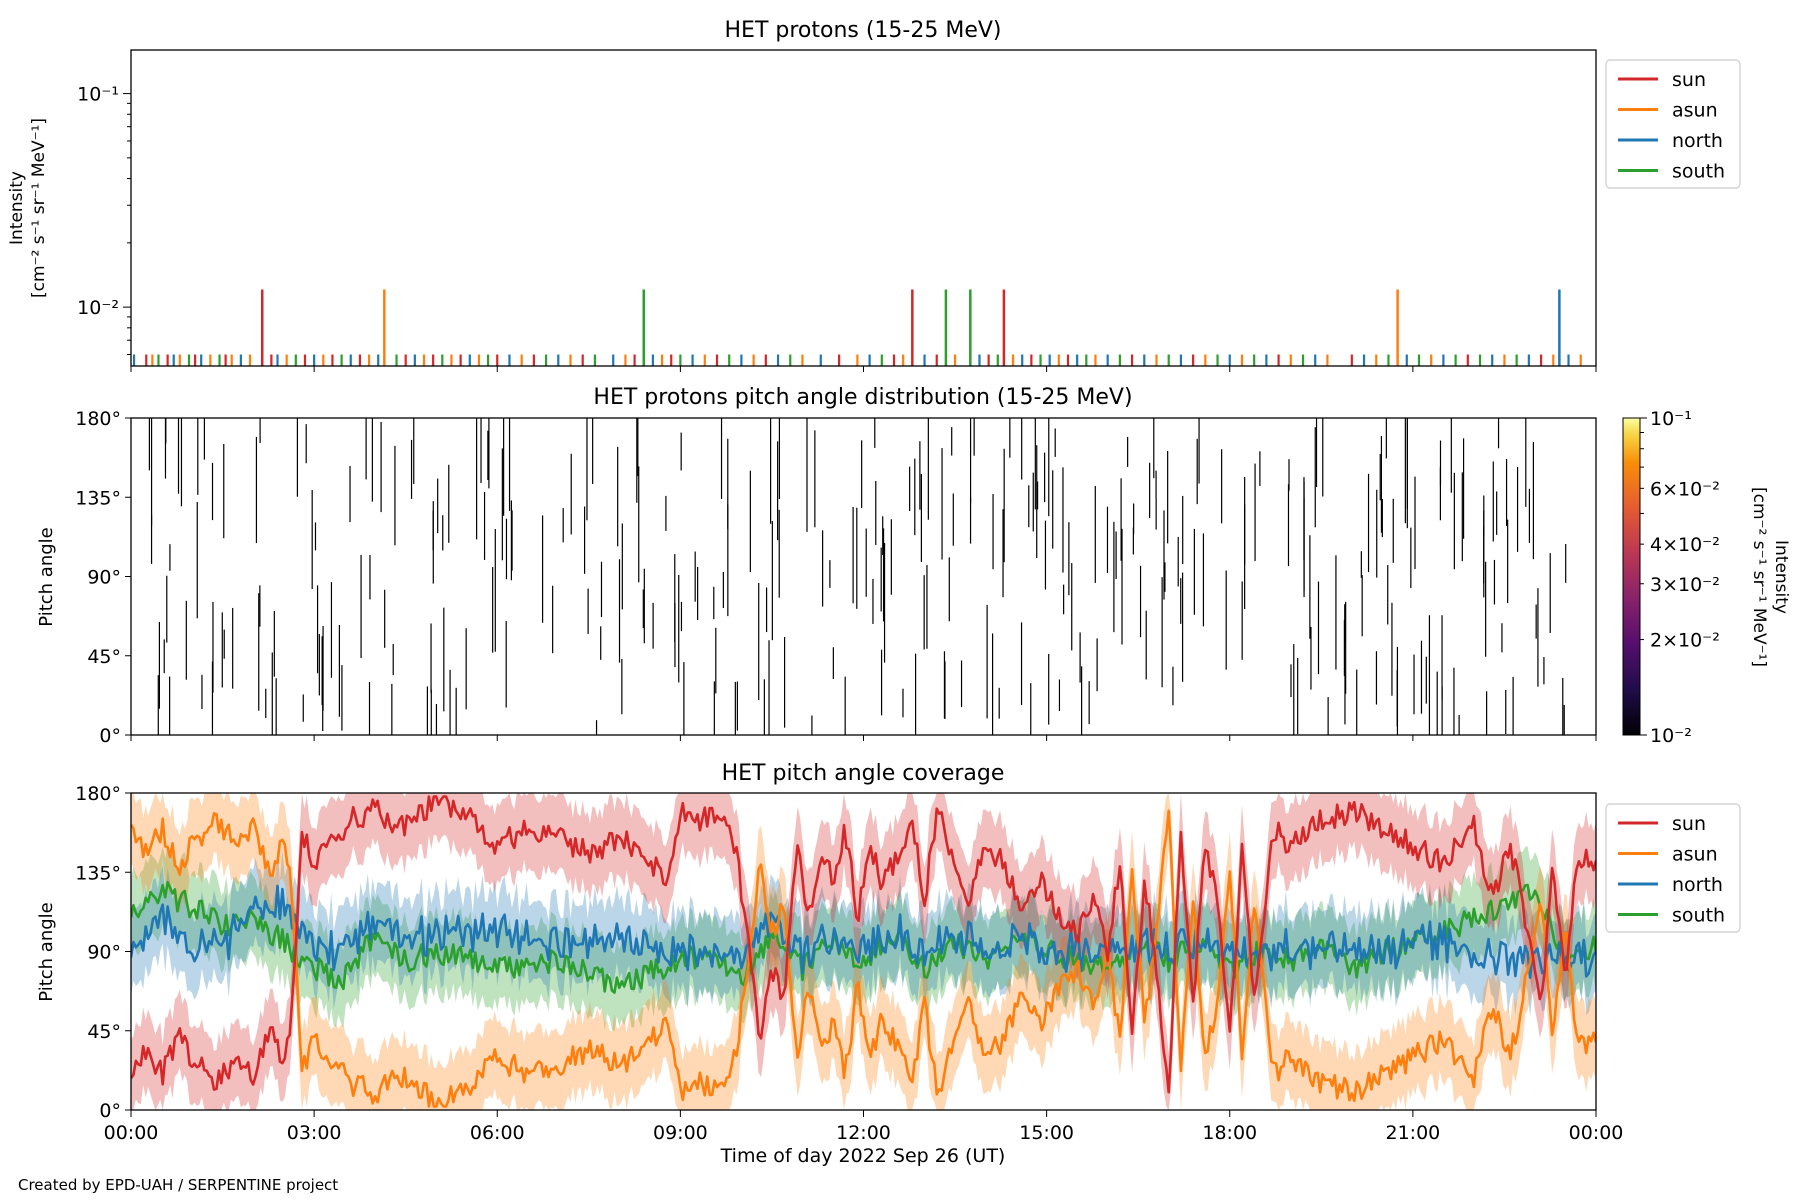  What do you see at coordinates (110, 736) in the screenshot?
I see `y-tick-label-pad: 0°` at bounding box center [110, 736].